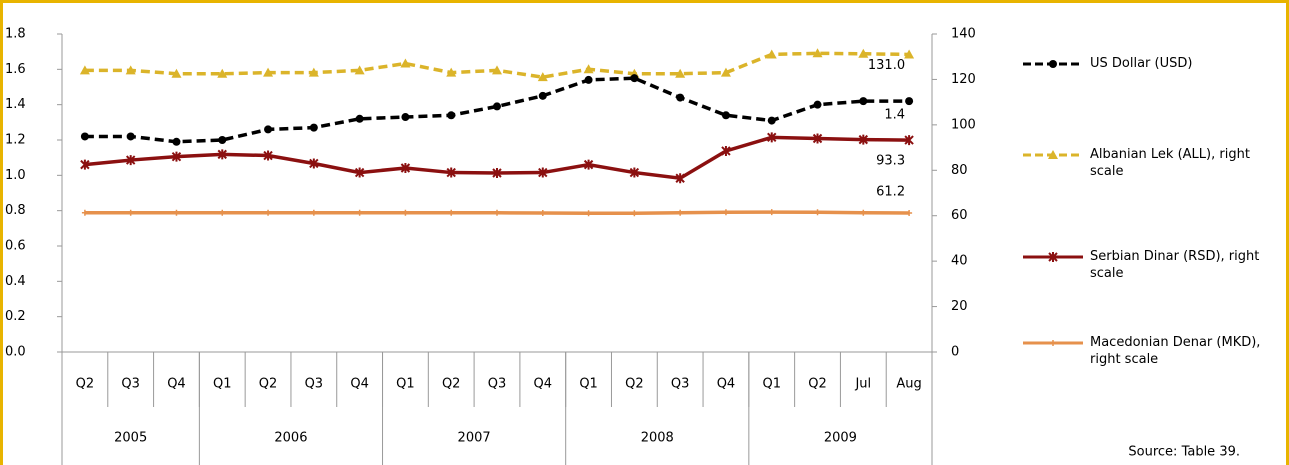 This screenshot has height=465, width=1289. What do you see at coordinates (963, 124) in the screenshot?
I see `y2-tick-label: 100` at bounding box center [963, 124].